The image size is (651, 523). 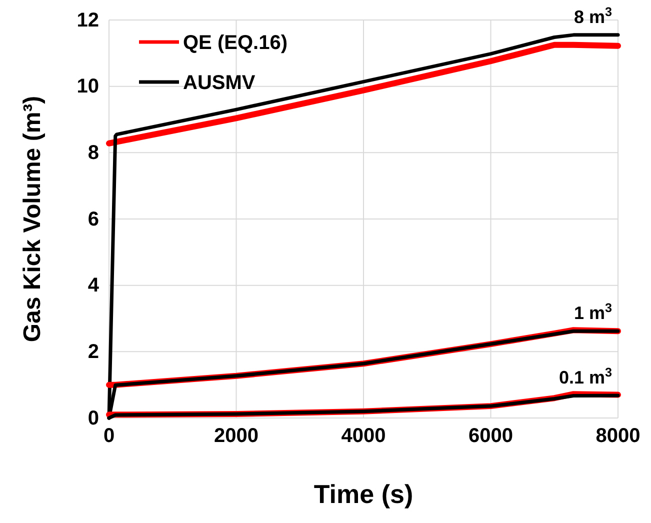 I want to click on y-tick-label: 12, so click(x=87, y=20).